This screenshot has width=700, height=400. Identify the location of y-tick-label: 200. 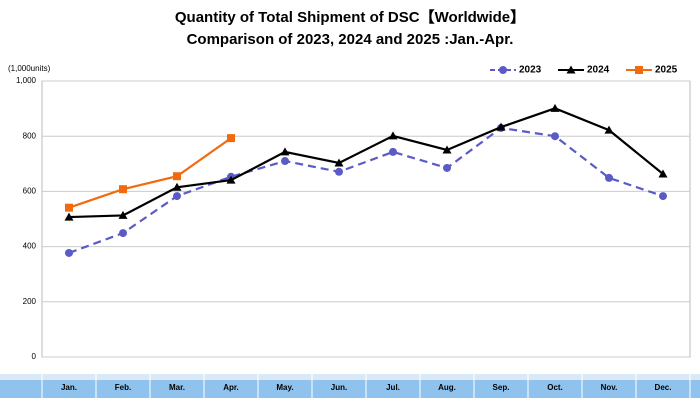
(30, 301).